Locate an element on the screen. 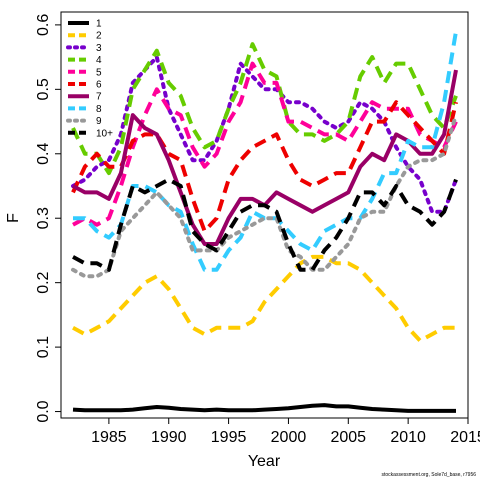 This screenshot has width=480, height=480. x-tick-label: 2000 is located at coordinates (289, 437).